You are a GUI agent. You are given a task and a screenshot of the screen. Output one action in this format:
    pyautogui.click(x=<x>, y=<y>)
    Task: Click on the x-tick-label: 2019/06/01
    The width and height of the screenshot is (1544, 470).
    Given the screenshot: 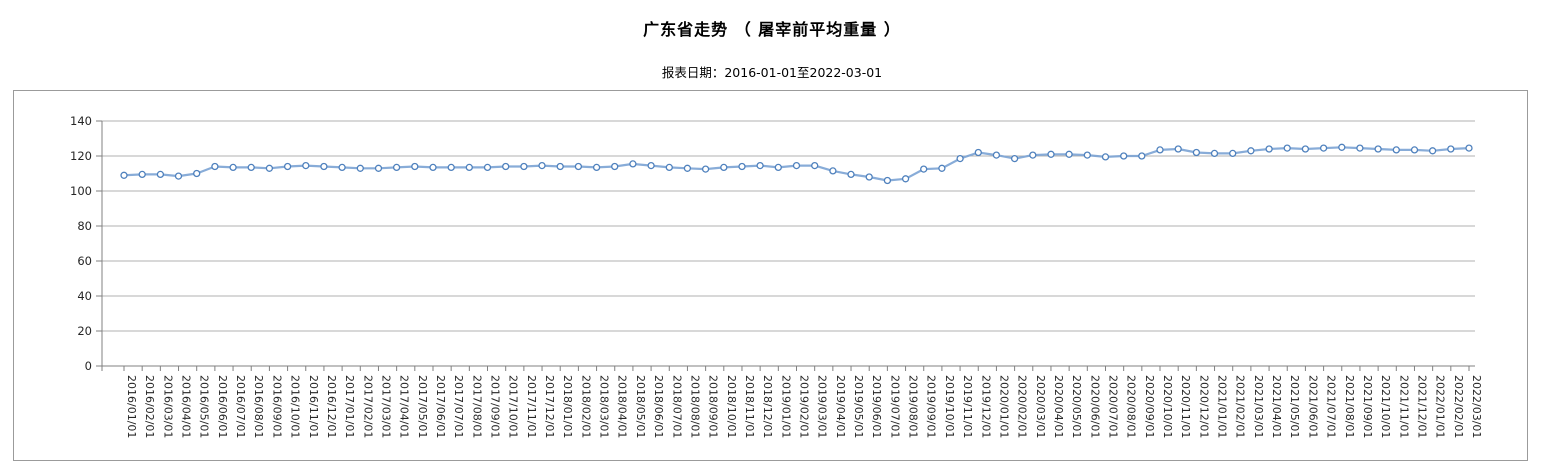 What is the action you would take?
    pyautogui.click(x=876, y=406)
    